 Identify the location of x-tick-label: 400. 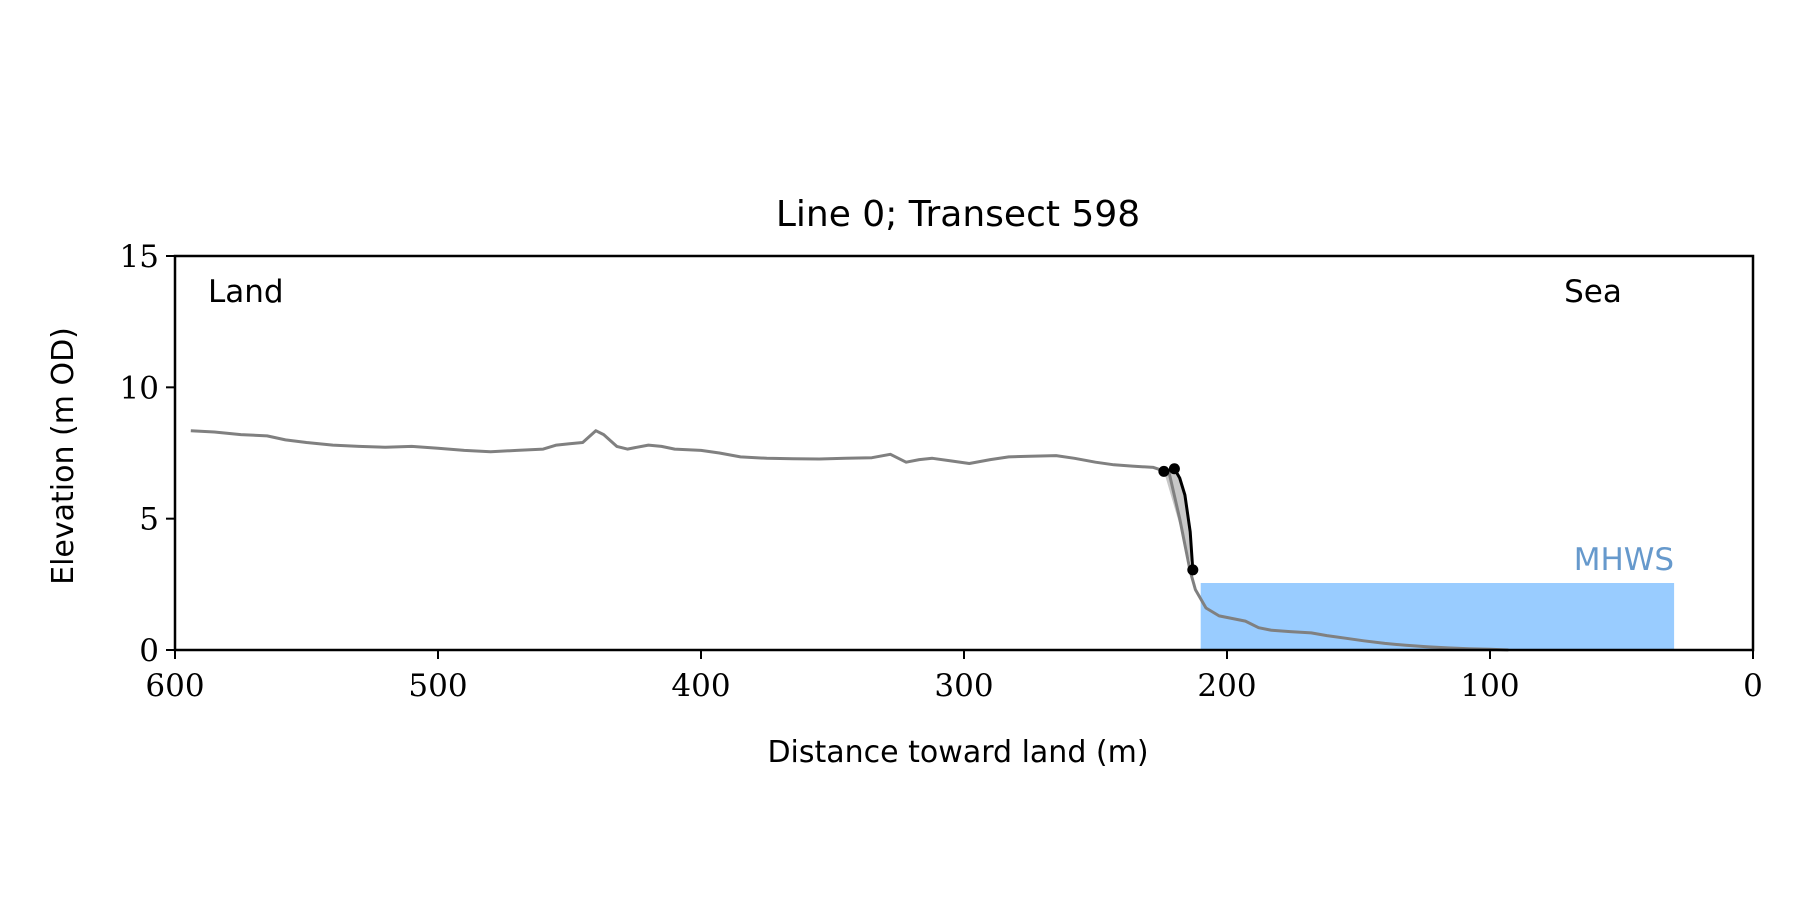
(700, 686).